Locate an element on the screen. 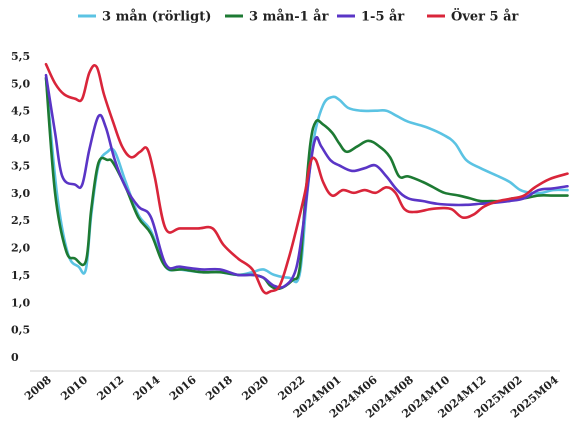 This screenshot has height=444, width=582. legend-label-1: 3 mån-1 år is located at coordinates (289, 17).